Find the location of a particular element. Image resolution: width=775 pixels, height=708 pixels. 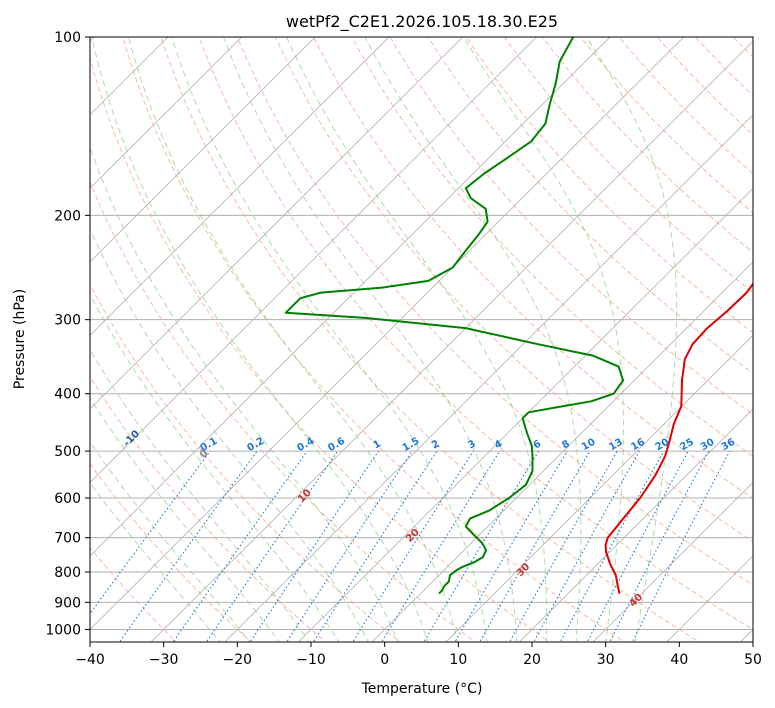

mixing-ratio-label: 6 is located at coordinates (538, 444).